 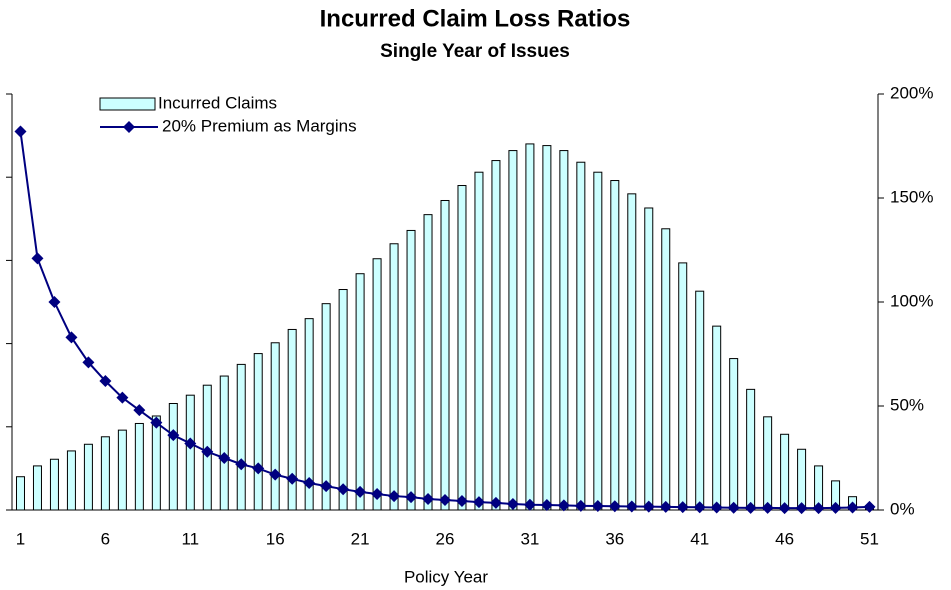 What do you see at coordinates (446, 576) in the screenshot?
I see `x-axis-label: Policy Year` at bounding box center [446, 576].